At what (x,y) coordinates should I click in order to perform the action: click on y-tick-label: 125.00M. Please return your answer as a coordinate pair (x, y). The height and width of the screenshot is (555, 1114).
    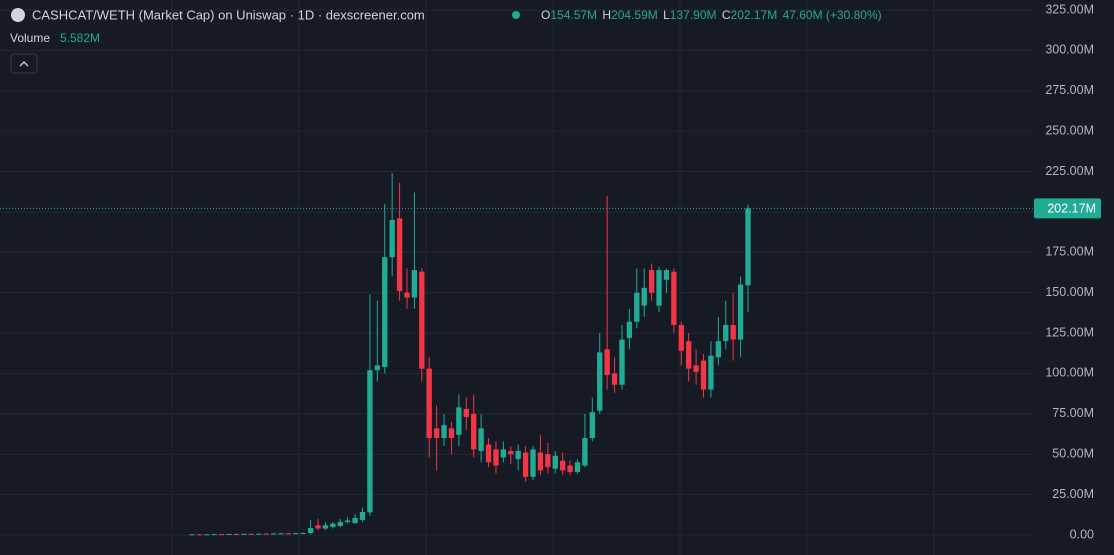
    Looking at the image, I should click on (1069, 332).